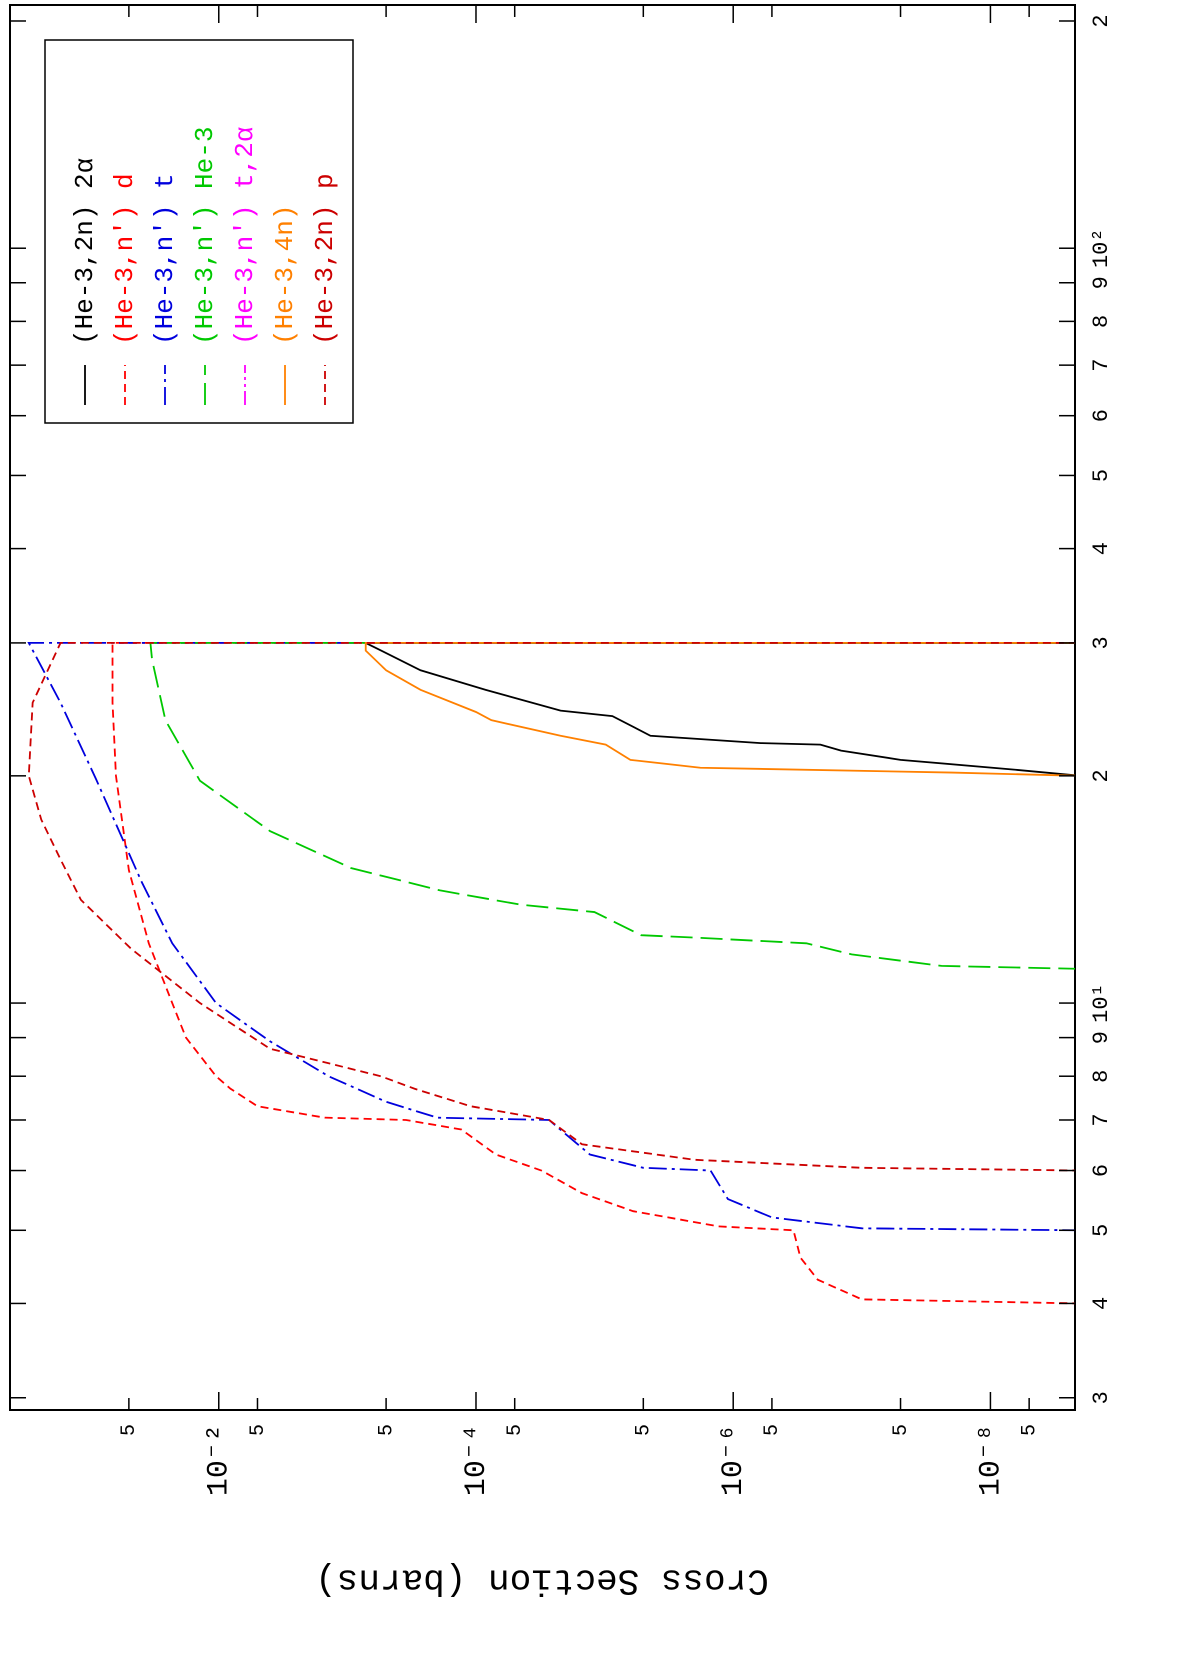 This screenshot has height=1656, width=1187. I want to click on x-tick-label: 10², so click(1101, 248).